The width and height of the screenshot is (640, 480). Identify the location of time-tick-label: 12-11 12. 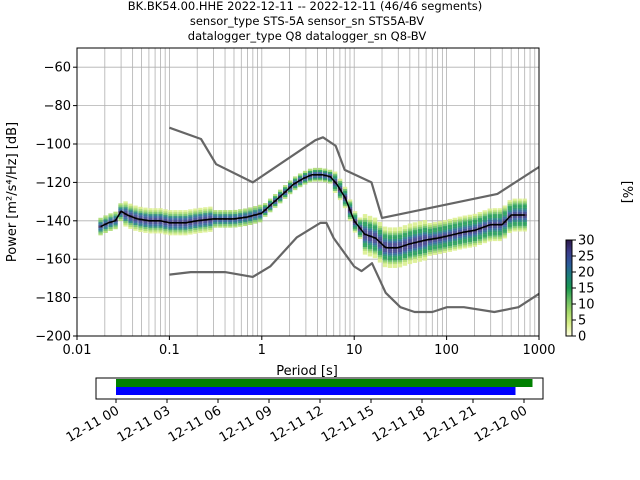
(297, 424).